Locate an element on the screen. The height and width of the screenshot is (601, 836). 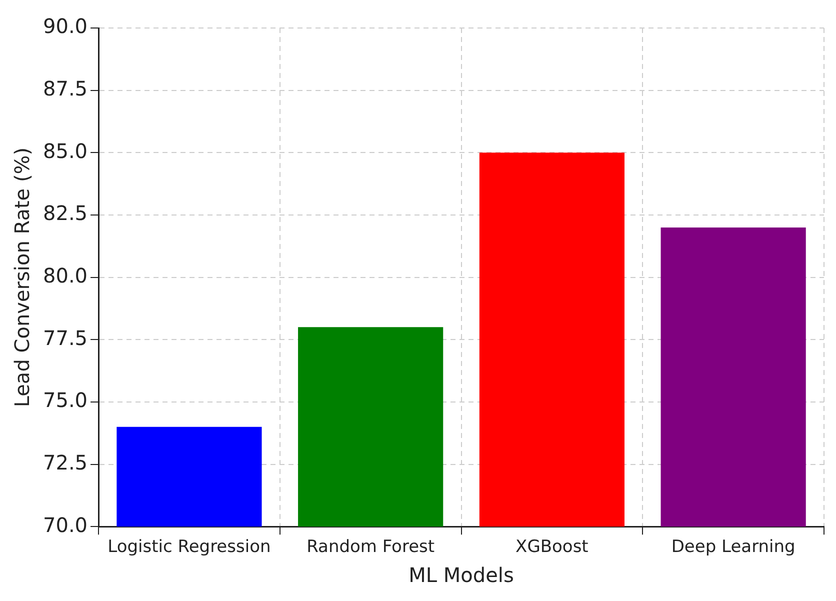
y-tick-label: 82.5 is located at coordinates (65, 213).